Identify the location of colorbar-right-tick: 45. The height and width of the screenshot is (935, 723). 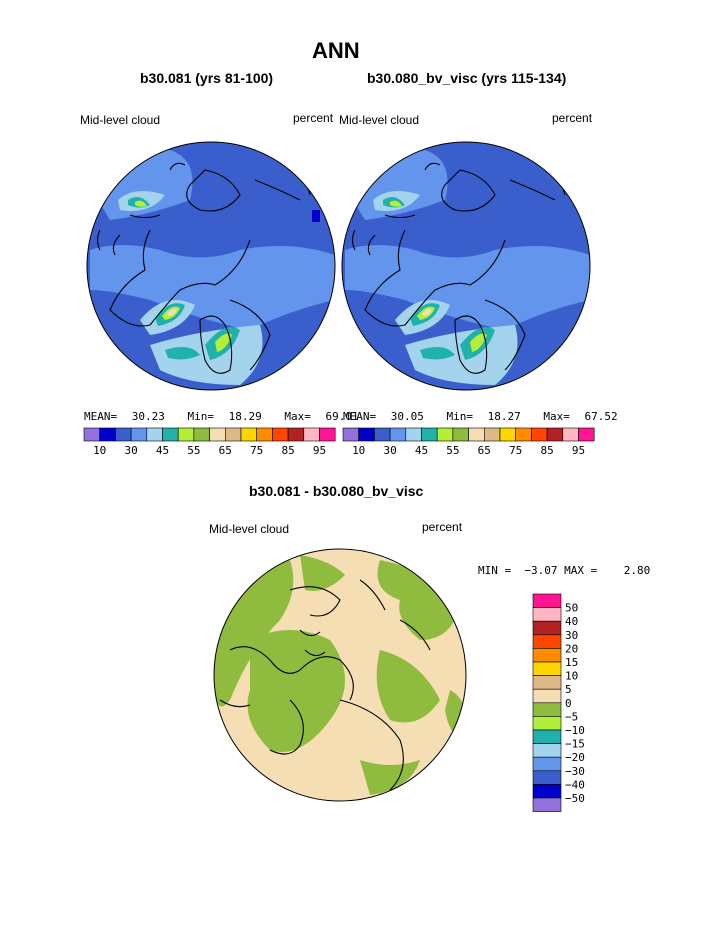
(421, 450).